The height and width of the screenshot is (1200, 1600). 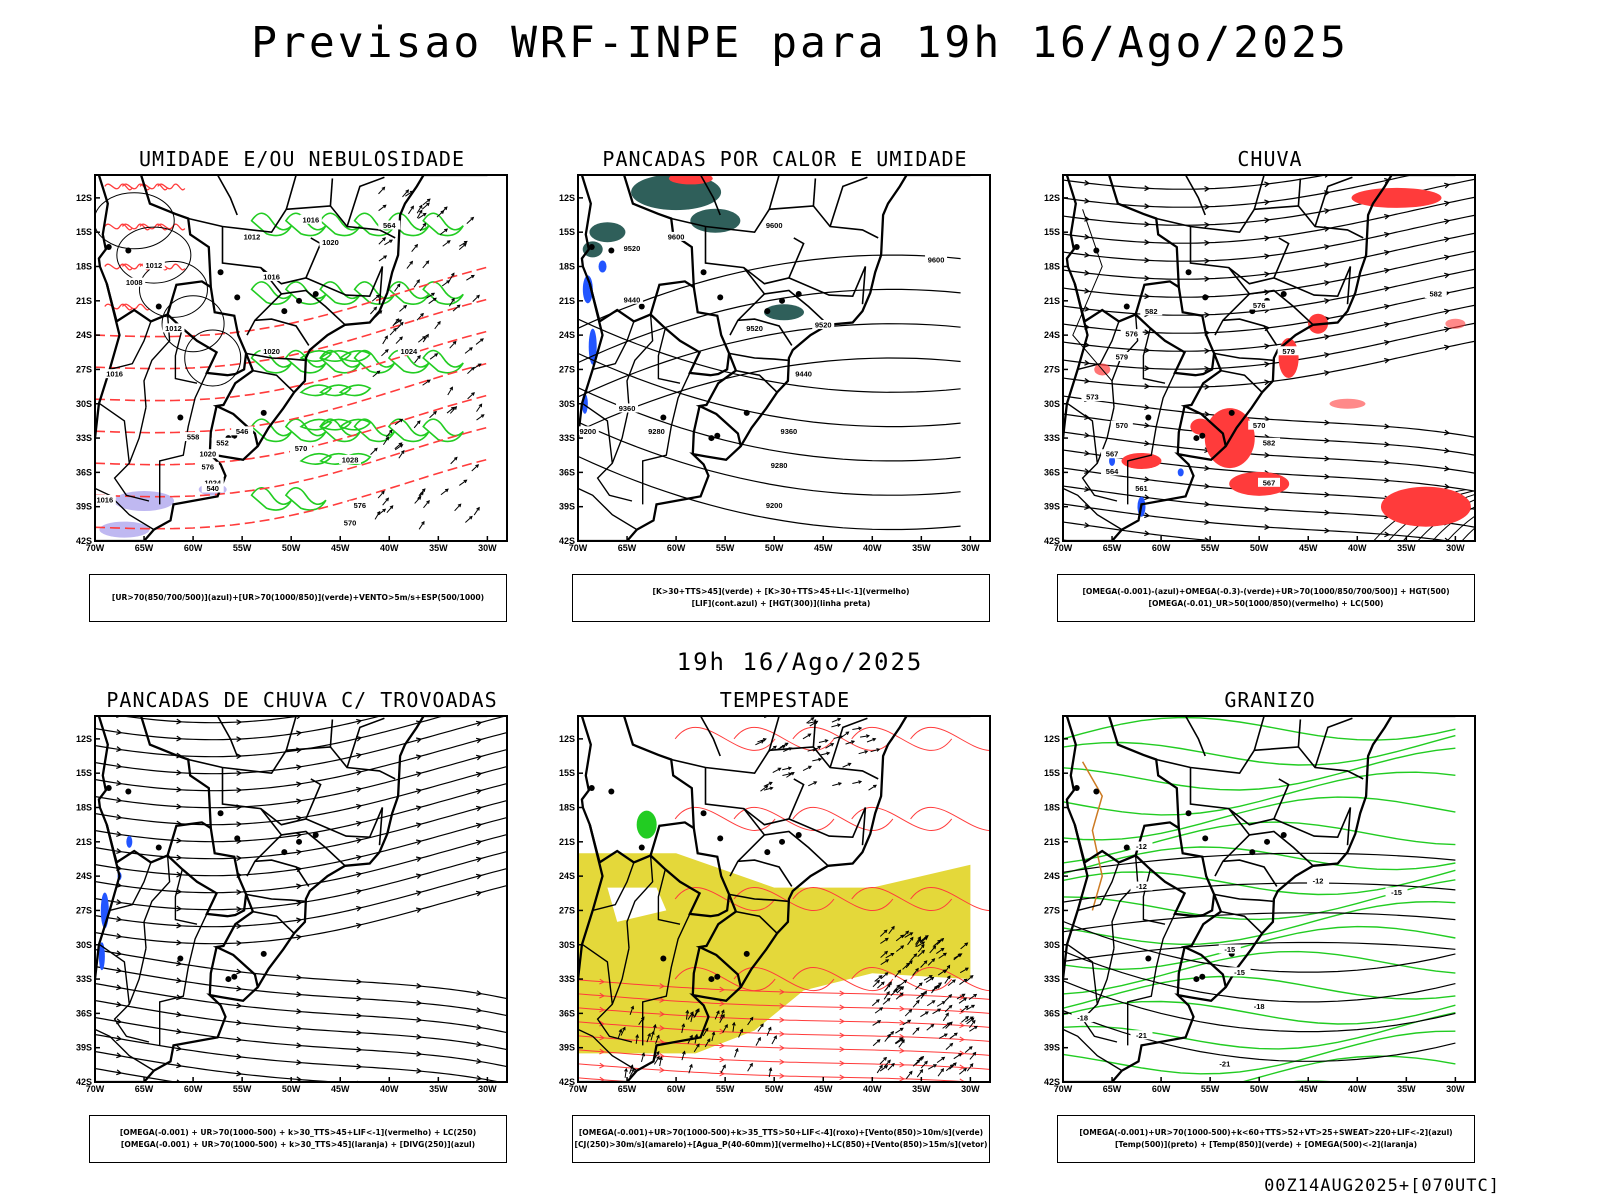 What do you see at coordinates (769, 355) in the screenshot?
I see `height-contour` at bounding box center [769, 355].